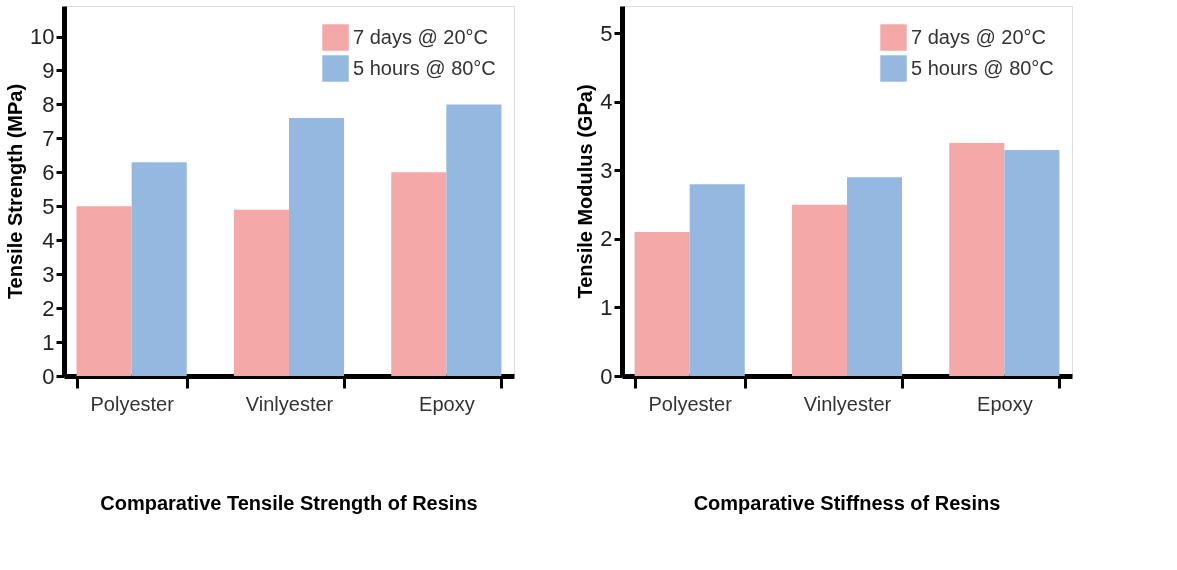 The height and width of the screenshot is (570, 1177). I want to click on y-tick-label: 9, so click(48, 70).